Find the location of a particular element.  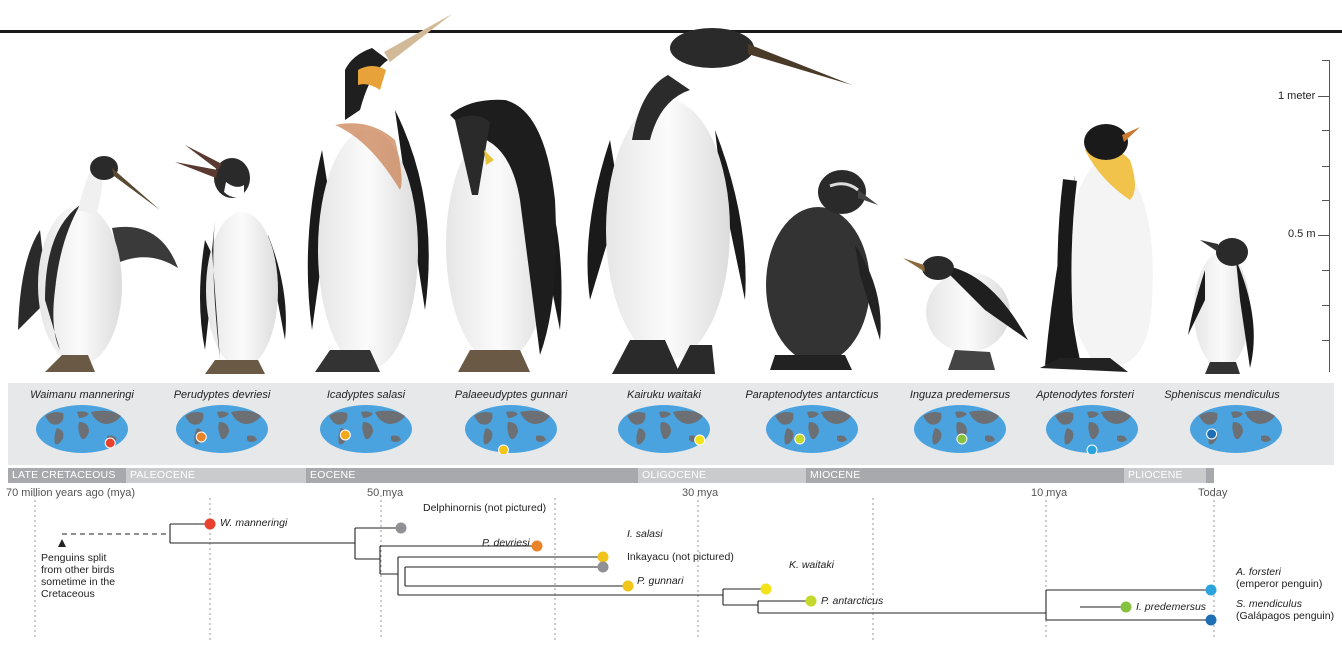

epoch-paleocene: PALEOCENE is located at coordinates (216, 475).